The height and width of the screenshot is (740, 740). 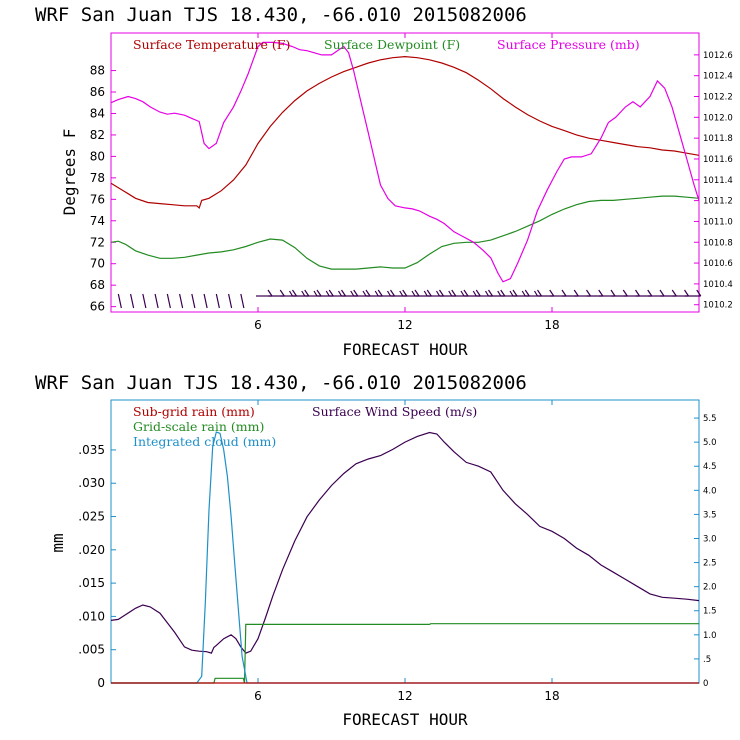 What do you see at coordinates (710, 612) in the screenshot?
I see `right-tick-label: 1.5` at bounding box center [710, 612].